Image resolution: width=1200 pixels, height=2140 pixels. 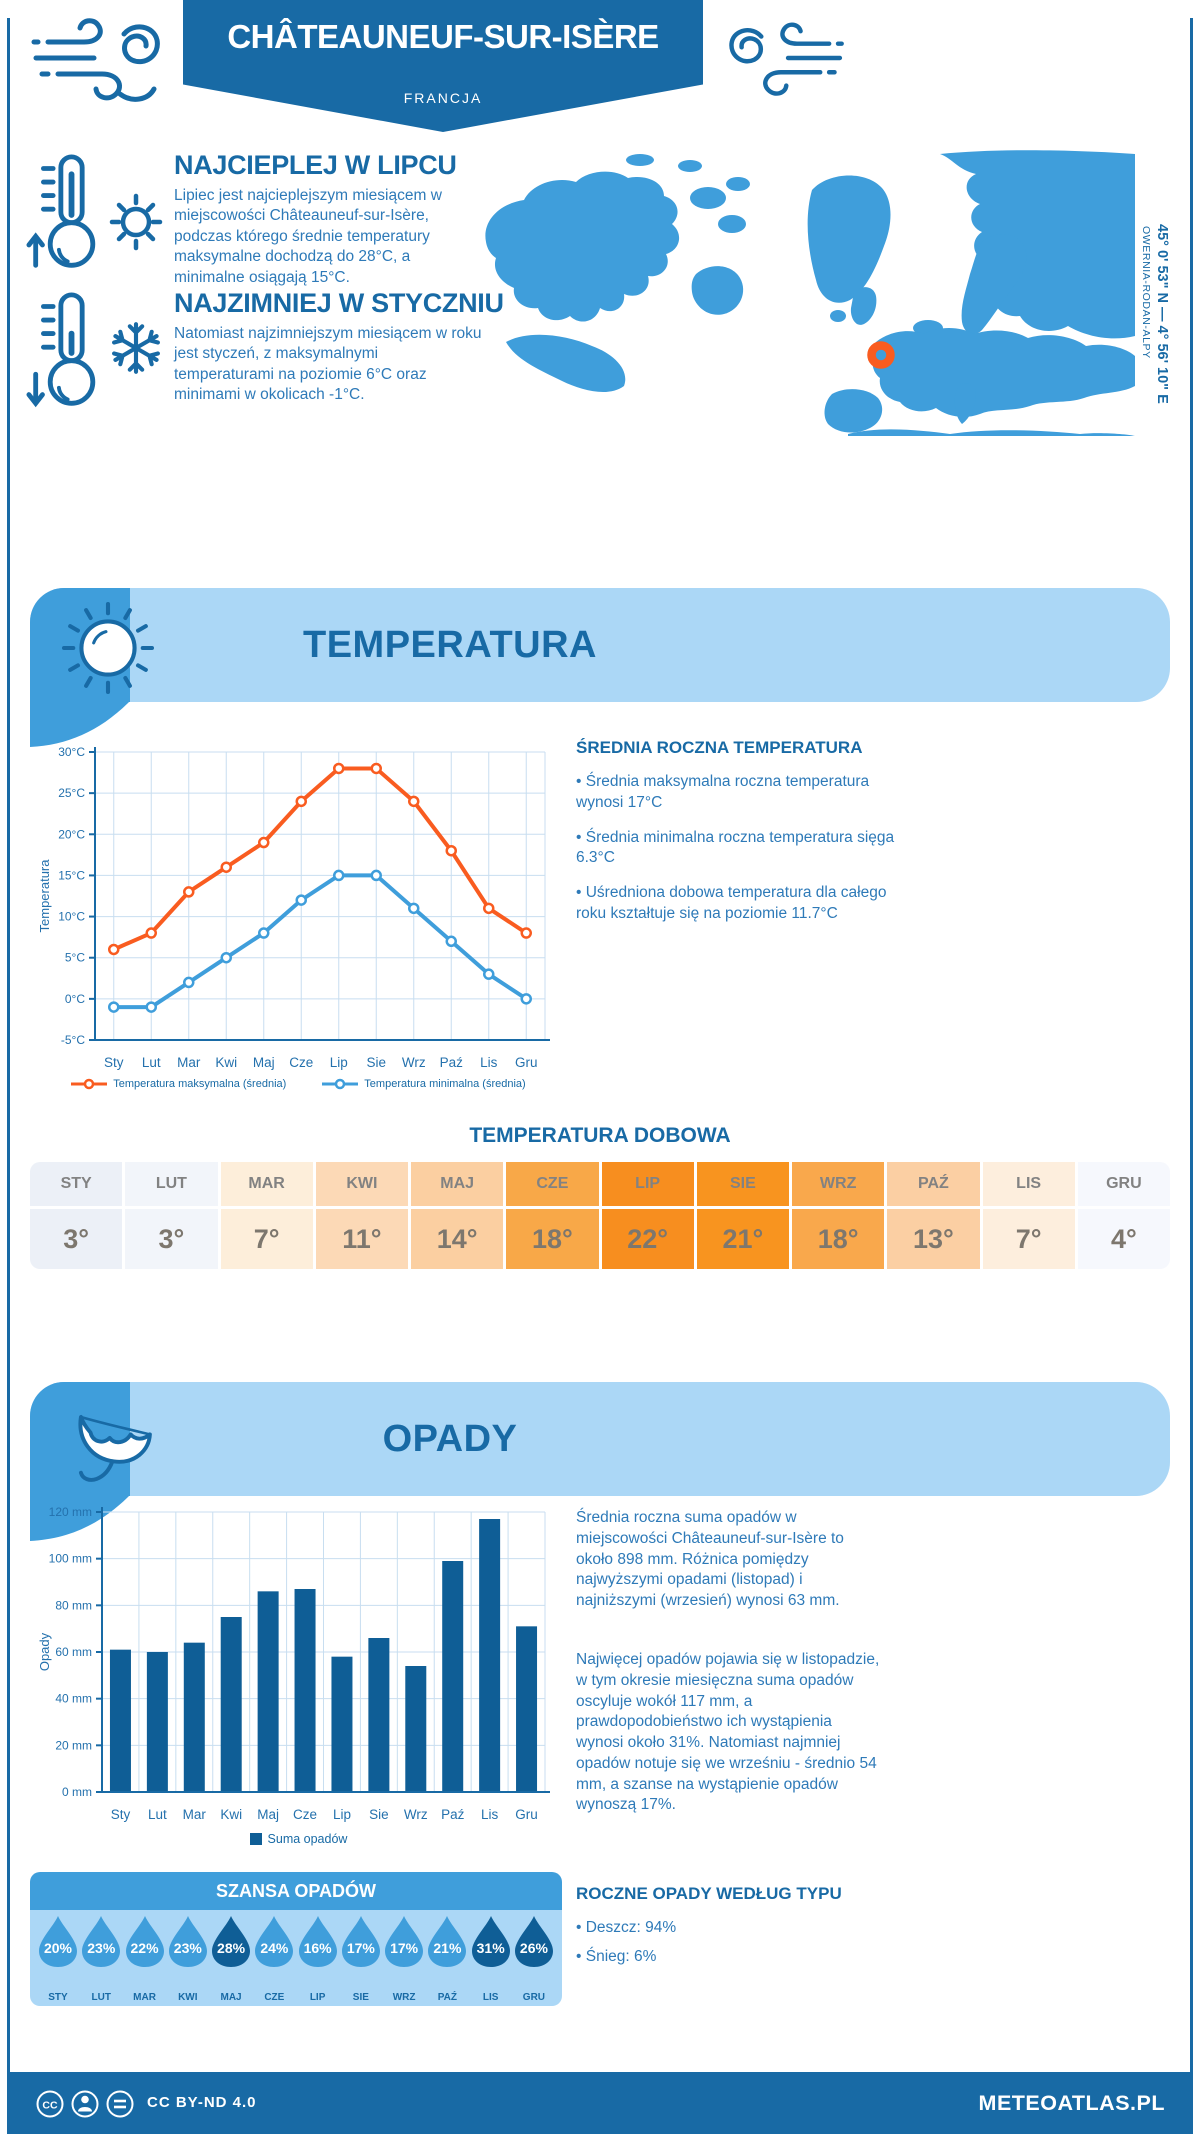 I want to click on footer-bar: CC CC BY-ND 4.0 METEOATLAS.PL, so click(x=600, y=2103).